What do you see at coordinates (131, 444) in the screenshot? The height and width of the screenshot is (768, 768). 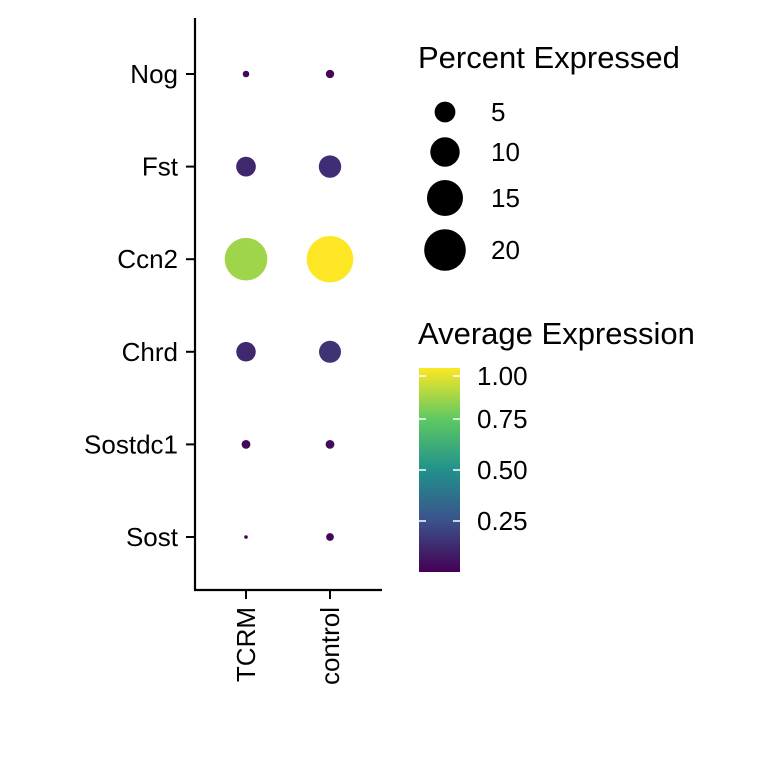 I see `y-tick-label: Sostdc1` at bounding box center [131, 444].